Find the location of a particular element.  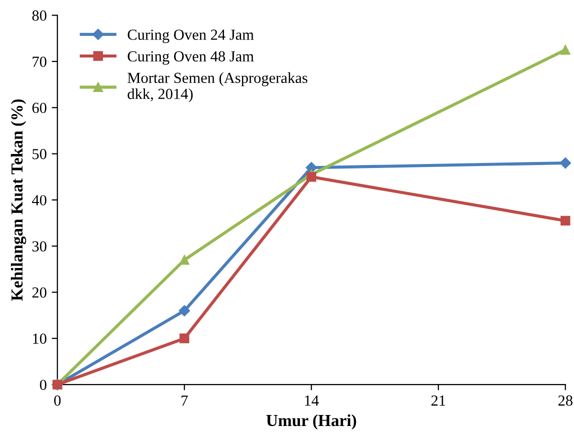

x-tick-label: 28 is located at coordinates (565, 400).